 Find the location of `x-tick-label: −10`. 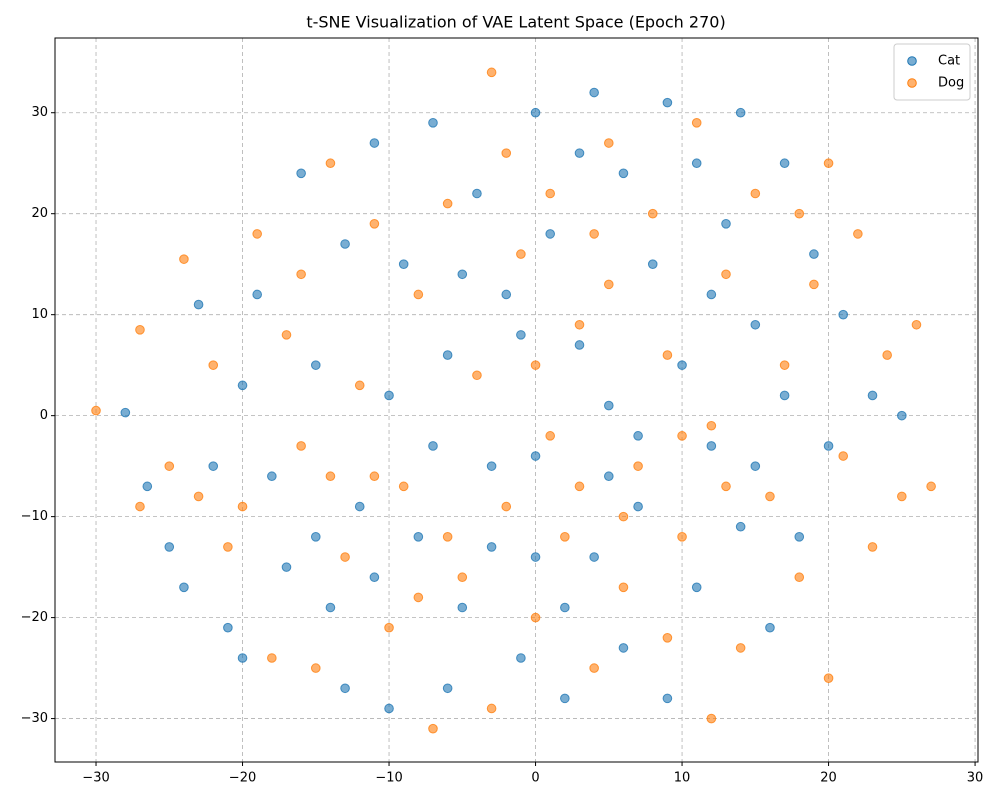

x-tick-label: −10 is located at coordinates (388, 778).